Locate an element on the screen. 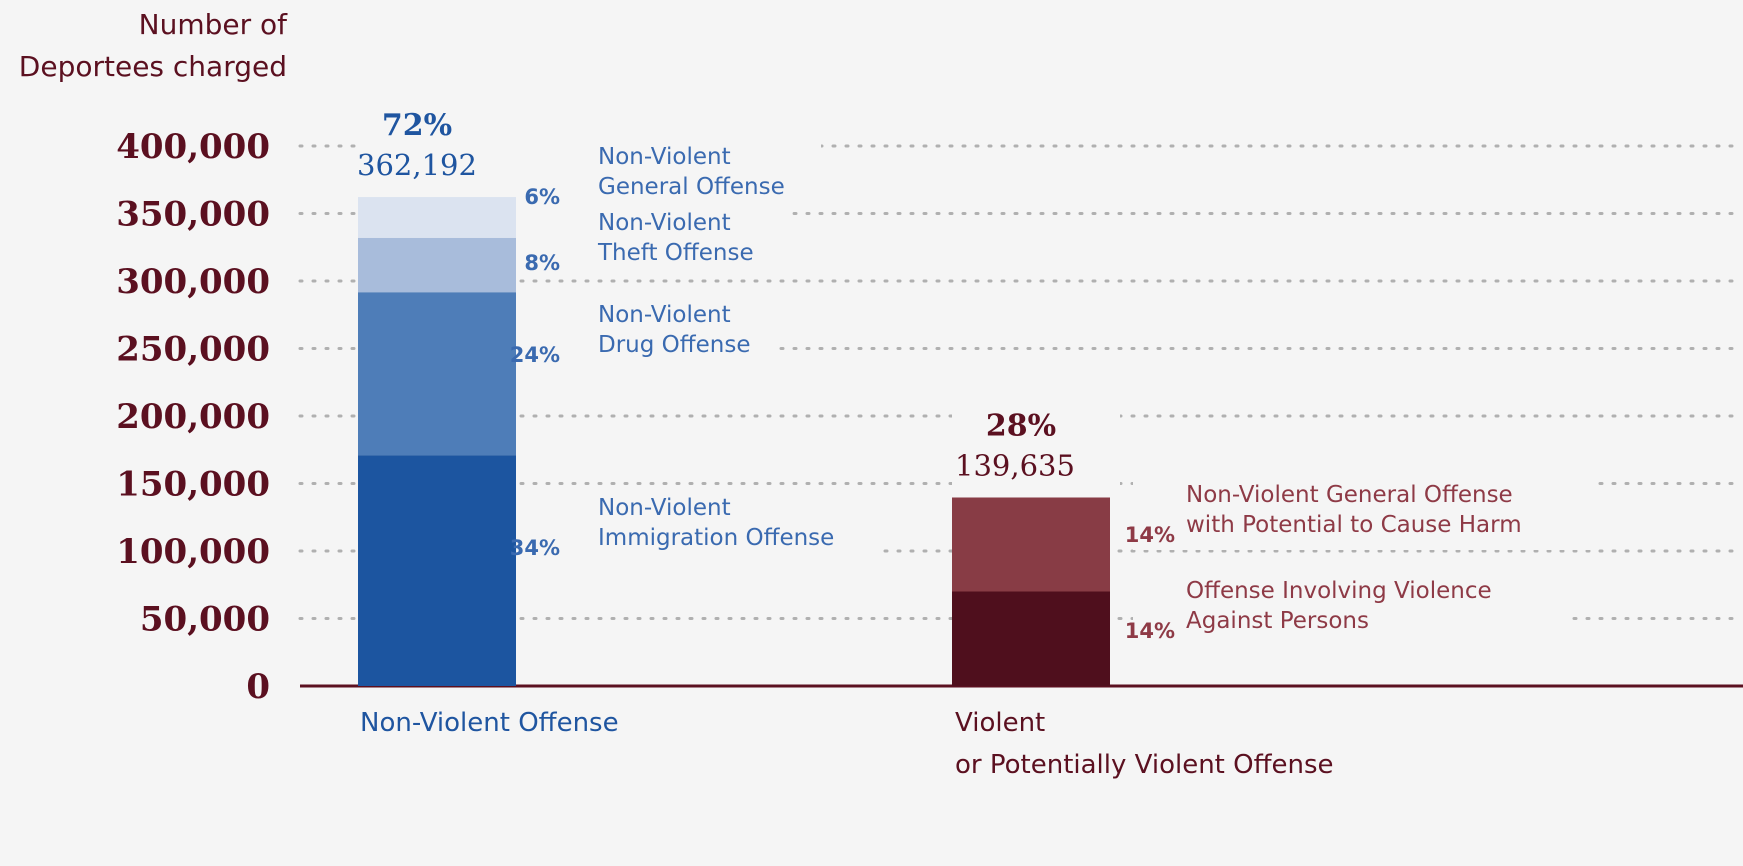  segment-label: with Potential to Cause Harm is located at coordinates (1354, 525).